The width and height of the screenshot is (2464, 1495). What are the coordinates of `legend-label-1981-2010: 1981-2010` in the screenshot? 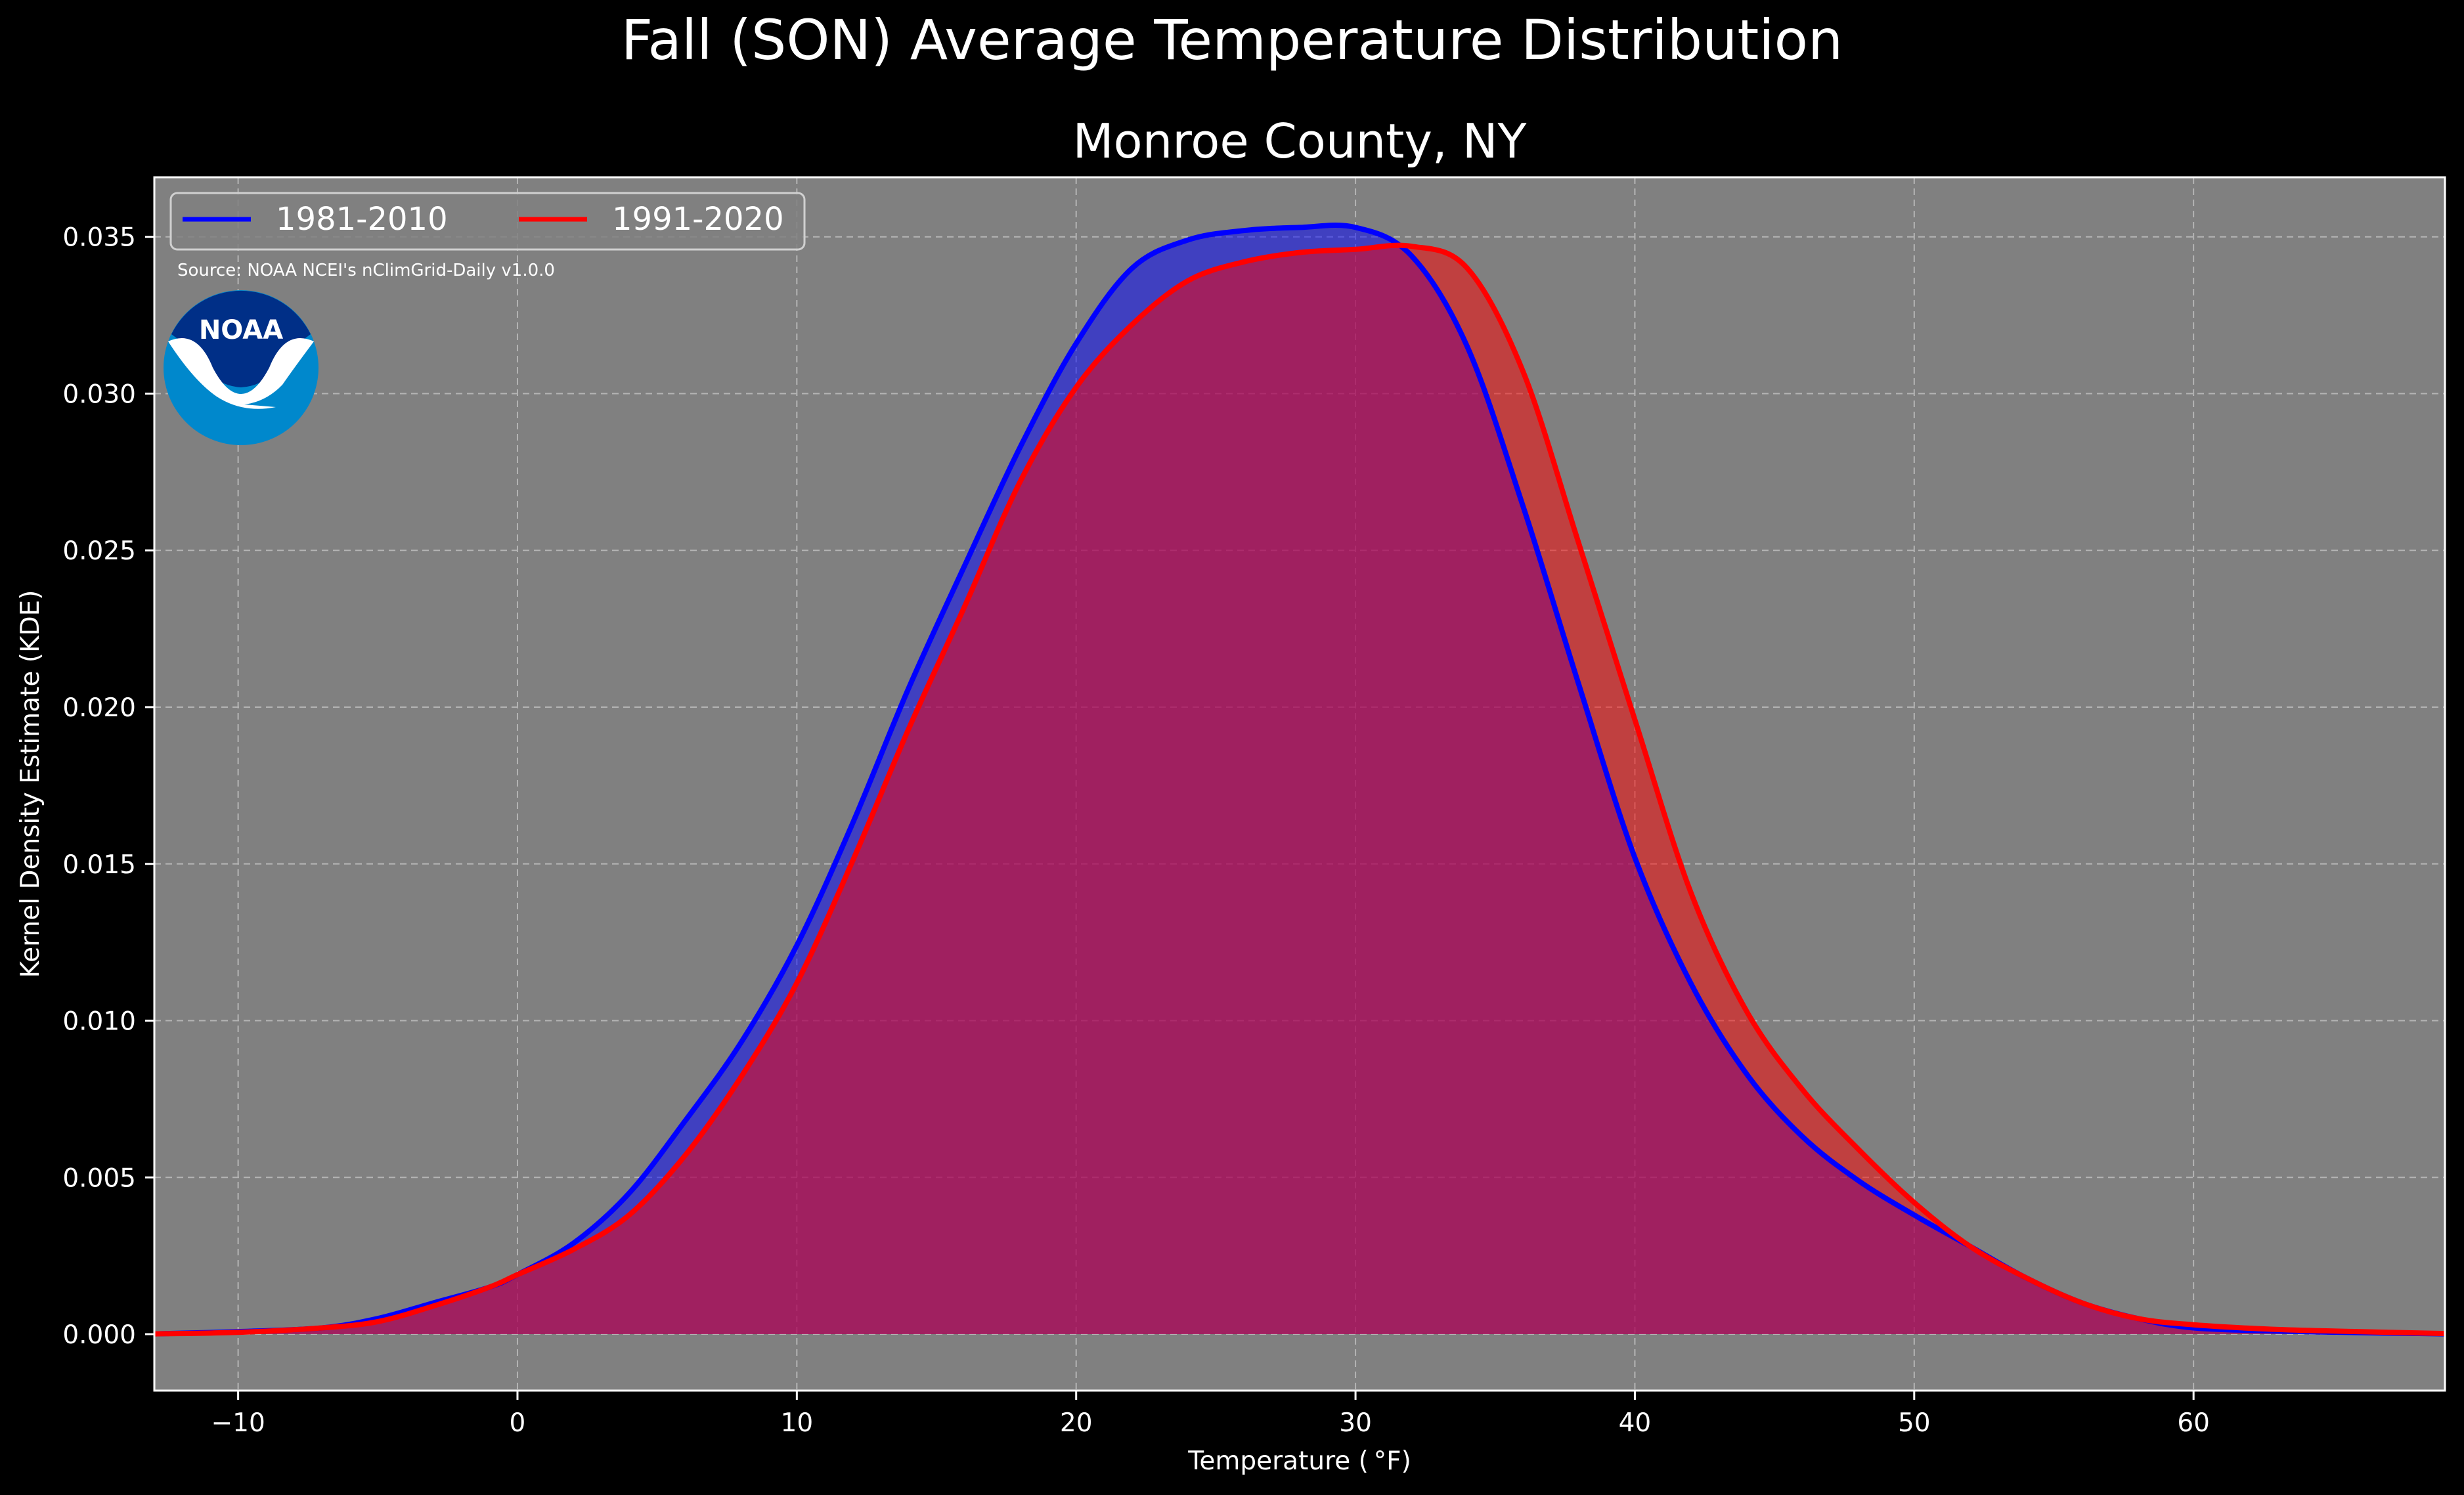 It's located at (362, 219).